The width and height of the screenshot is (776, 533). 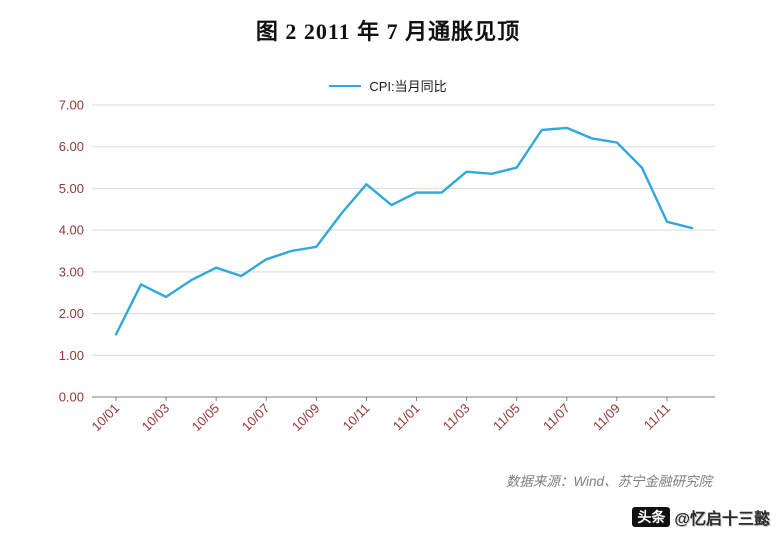 I want to click on watermark-author: @忆启十三懿, so click(x=722, y=519).